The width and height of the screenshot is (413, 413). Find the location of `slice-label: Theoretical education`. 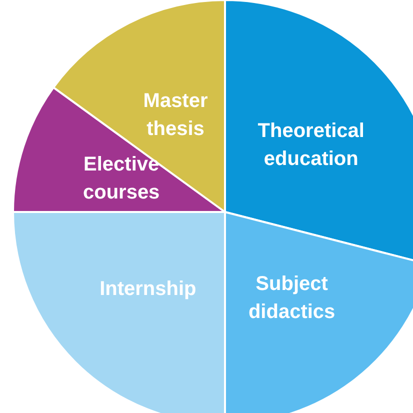

slice-label: Theoretical education is located at coordinates (311, 145).